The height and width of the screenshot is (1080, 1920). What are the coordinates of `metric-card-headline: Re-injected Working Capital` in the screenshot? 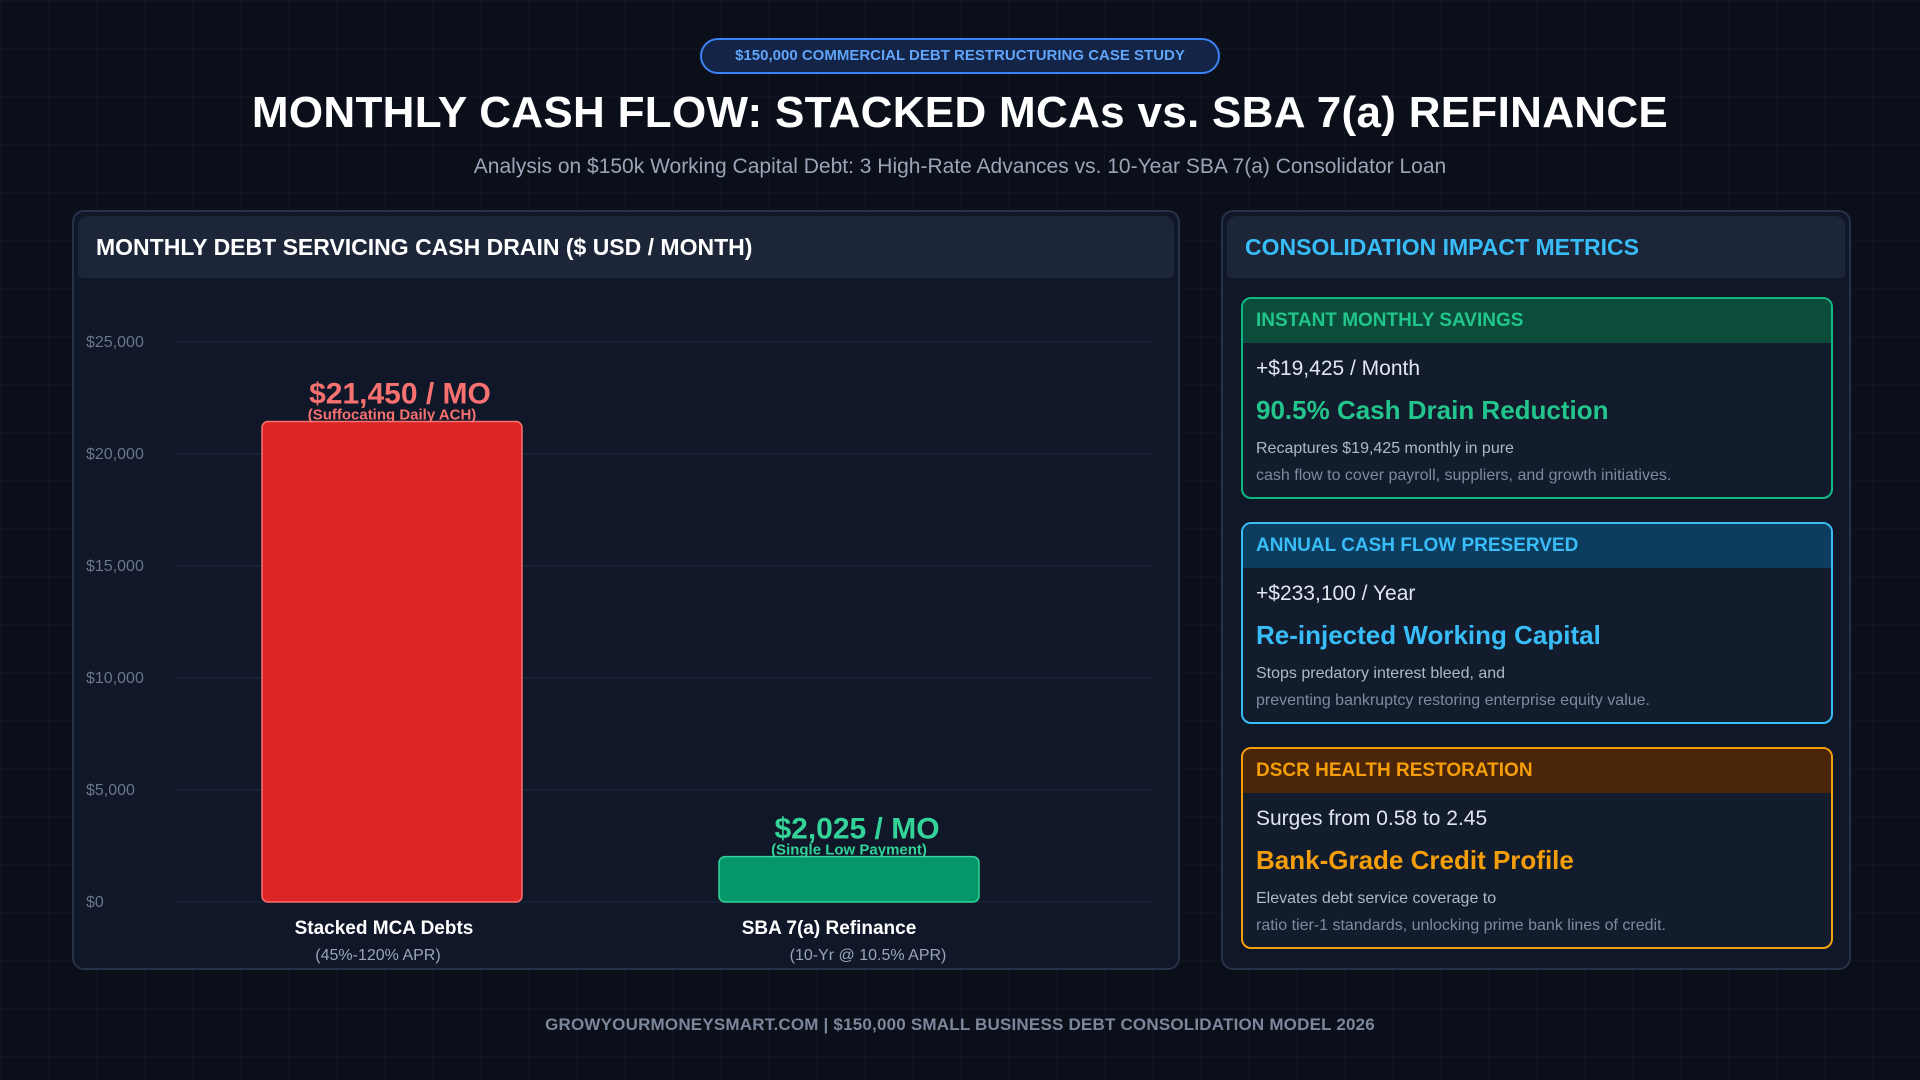 It's located at (1428, 635).